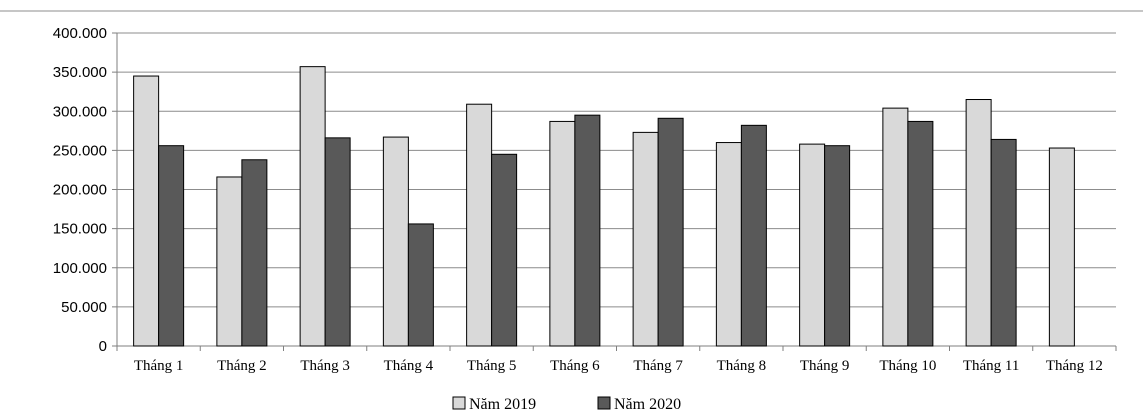 This screenshot has width=1143, height=417. Describe the element at coordinates (742, 366) in the screenshot. I see `x-tick-label: Tháng 8` at that location.